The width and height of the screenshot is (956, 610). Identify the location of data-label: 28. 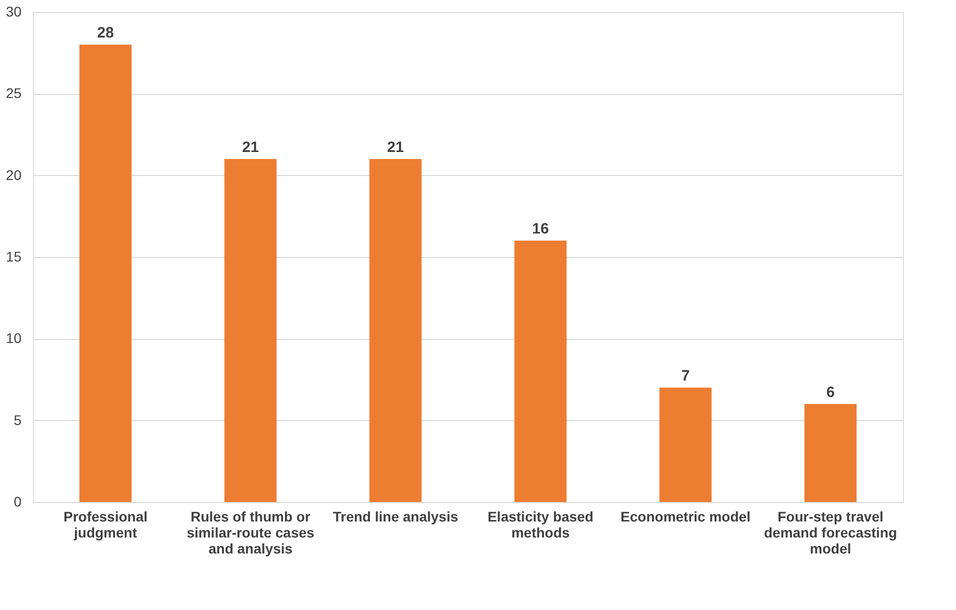
(105, 33).